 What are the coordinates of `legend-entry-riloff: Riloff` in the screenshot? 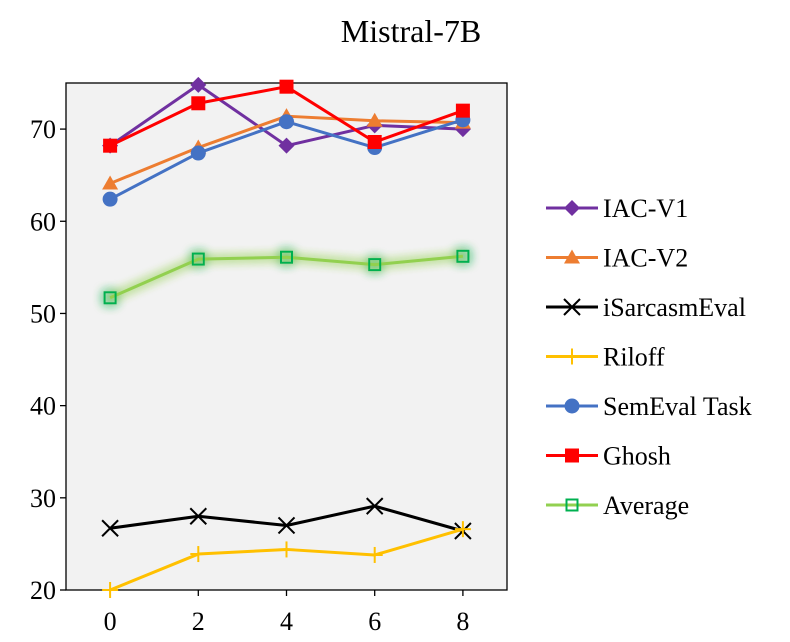 It's located at (605, 357).